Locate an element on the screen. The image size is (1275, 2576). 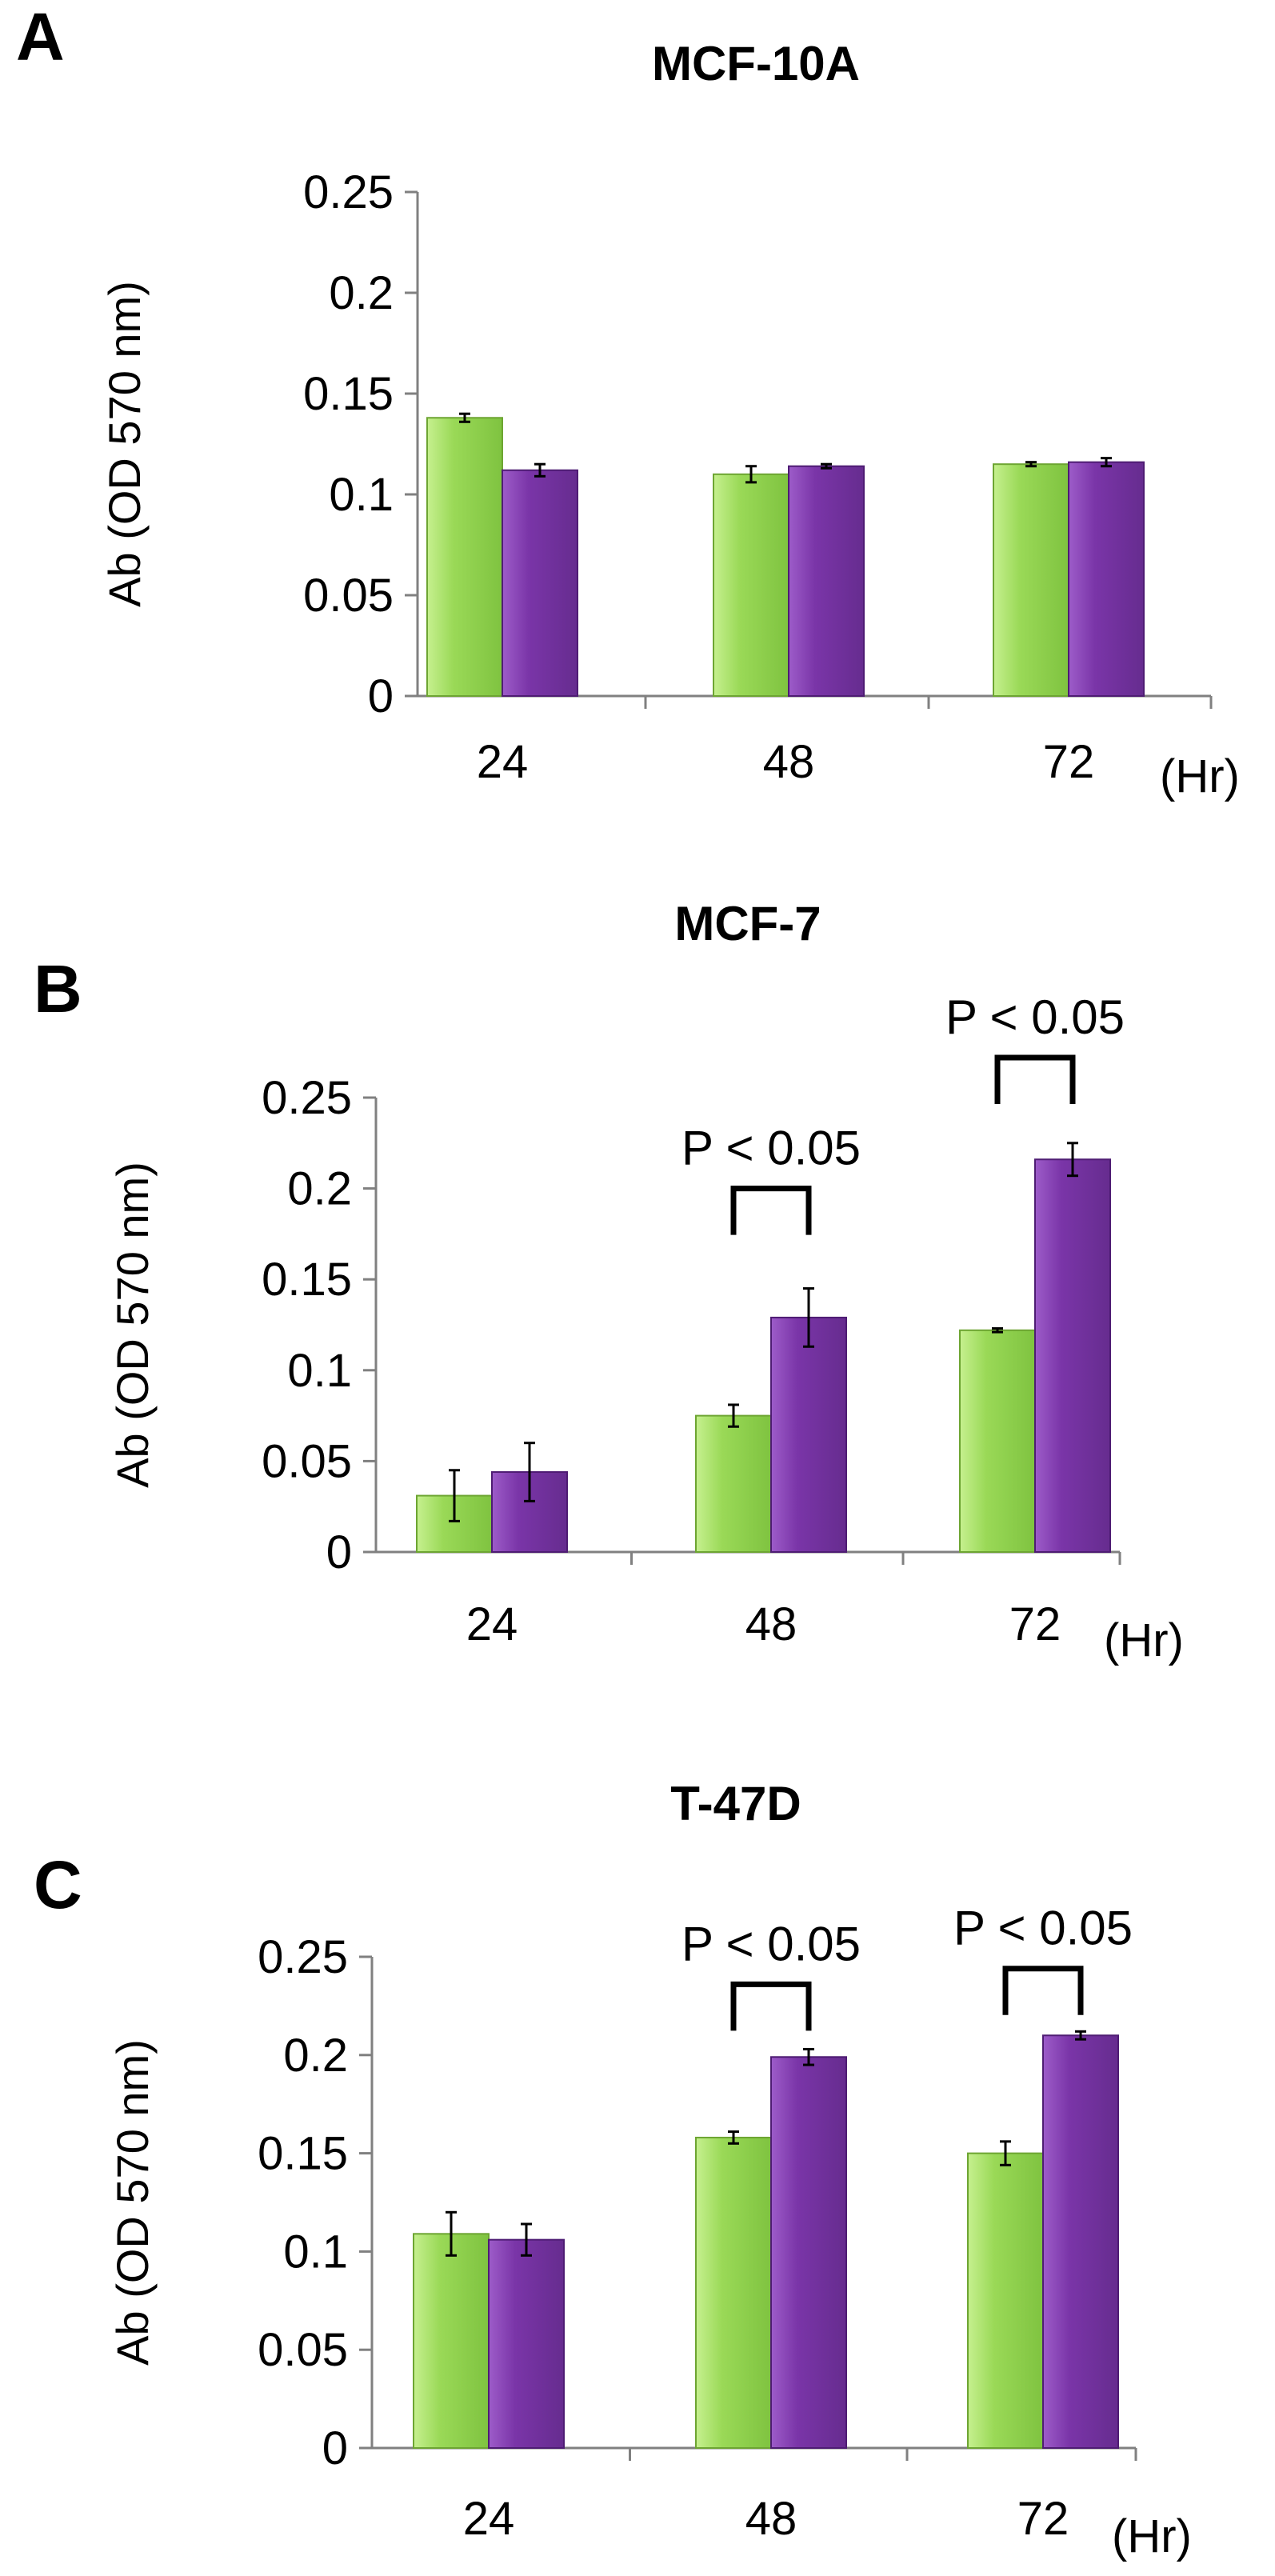
chart-title: MCF-10A is located at coordinates (756, 63).